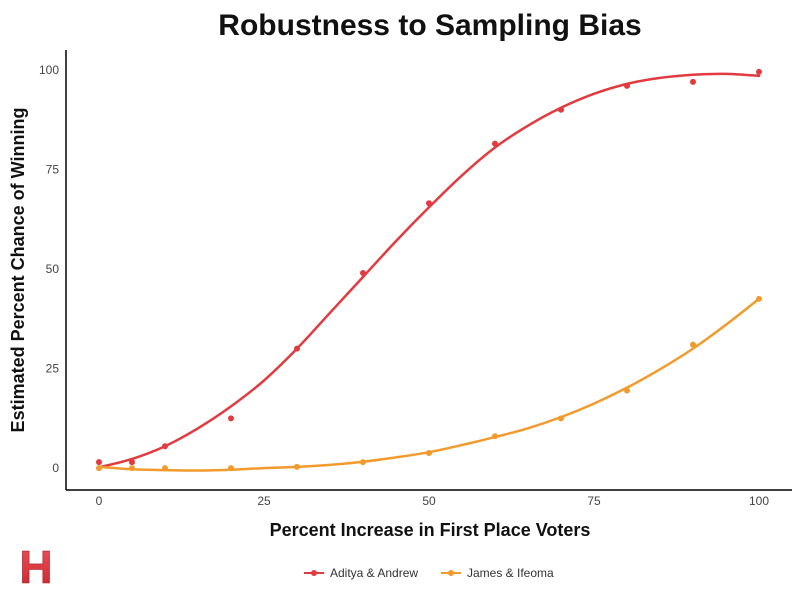 The height and width of the screenshot is (600, 800). I want to click on y-tick-label: 100, so click(49, 70).